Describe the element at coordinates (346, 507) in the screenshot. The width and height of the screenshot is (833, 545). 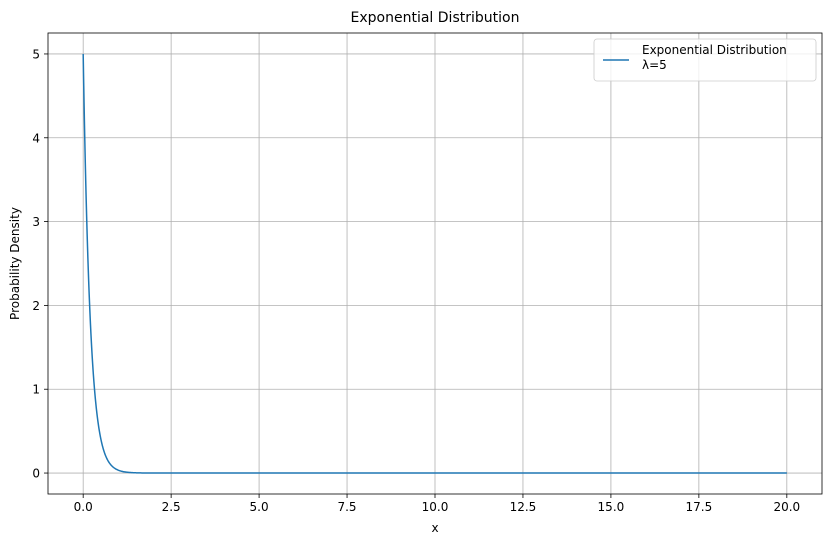
I see `x-tick-label: 7.5` at that location.